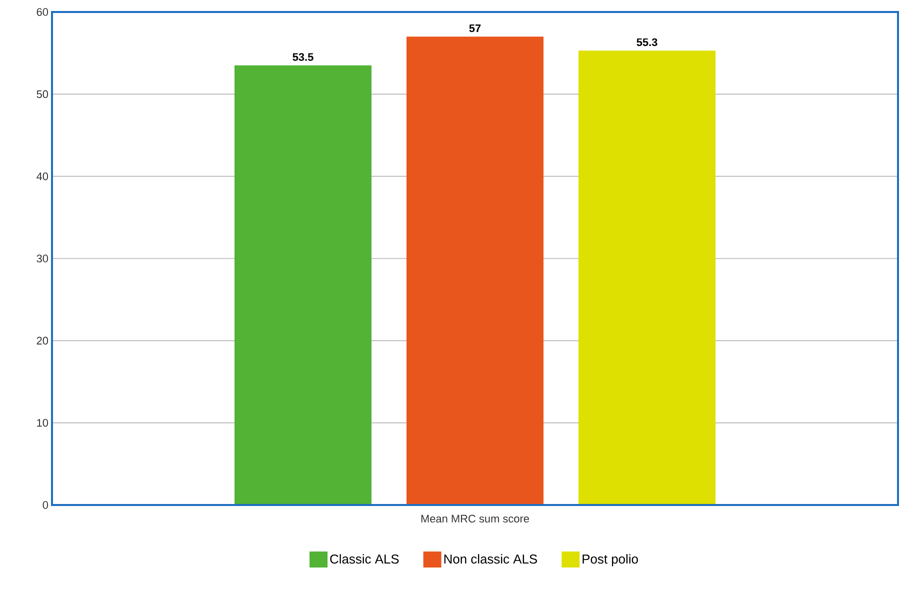 This screenshot has height=592, width=901. Describe the element at coordinates (42, 12) in the screenshot. I see `y-tick-label: 60` at that location.